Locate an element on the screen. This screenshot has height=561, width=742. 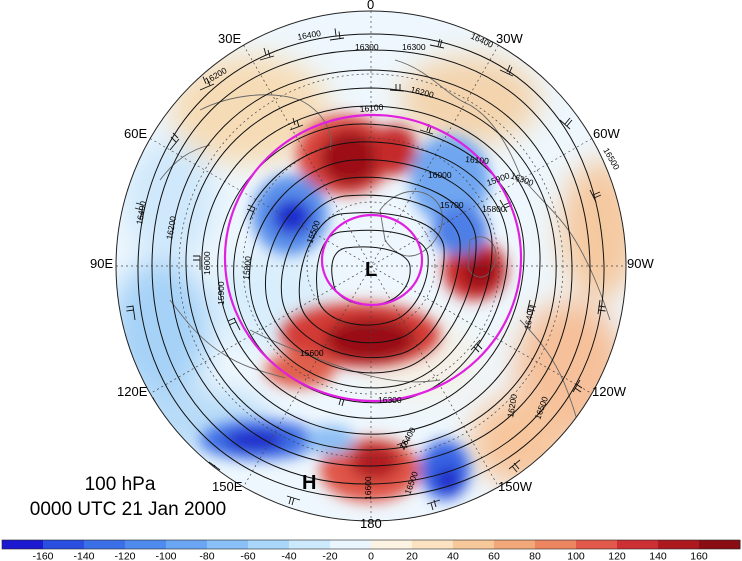
colorbar-tick-label: 120 is located at coordinates (617, 556).